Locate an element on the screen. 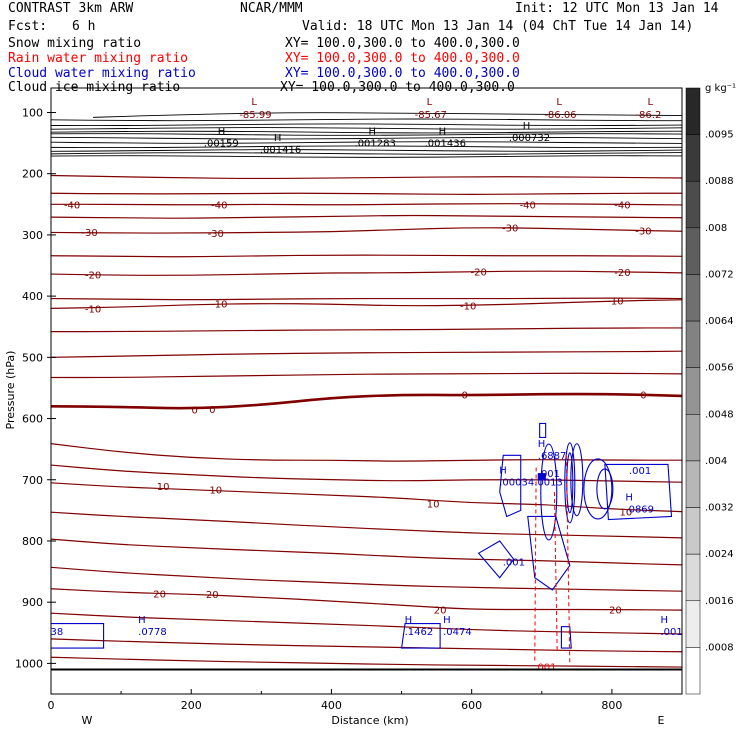  rain-water-contours is located at coordinates (552, 559).